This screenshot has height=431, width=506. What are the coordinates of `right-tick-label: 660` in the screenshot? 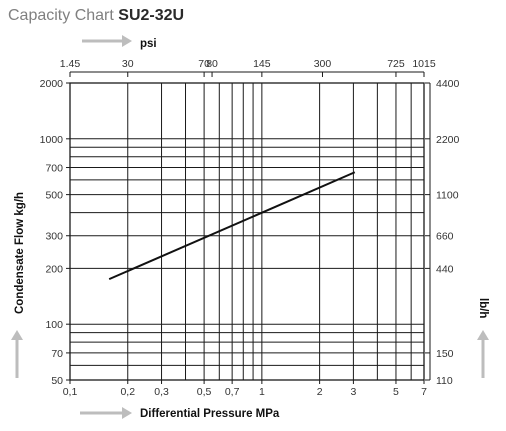 It's located at (445, 237).